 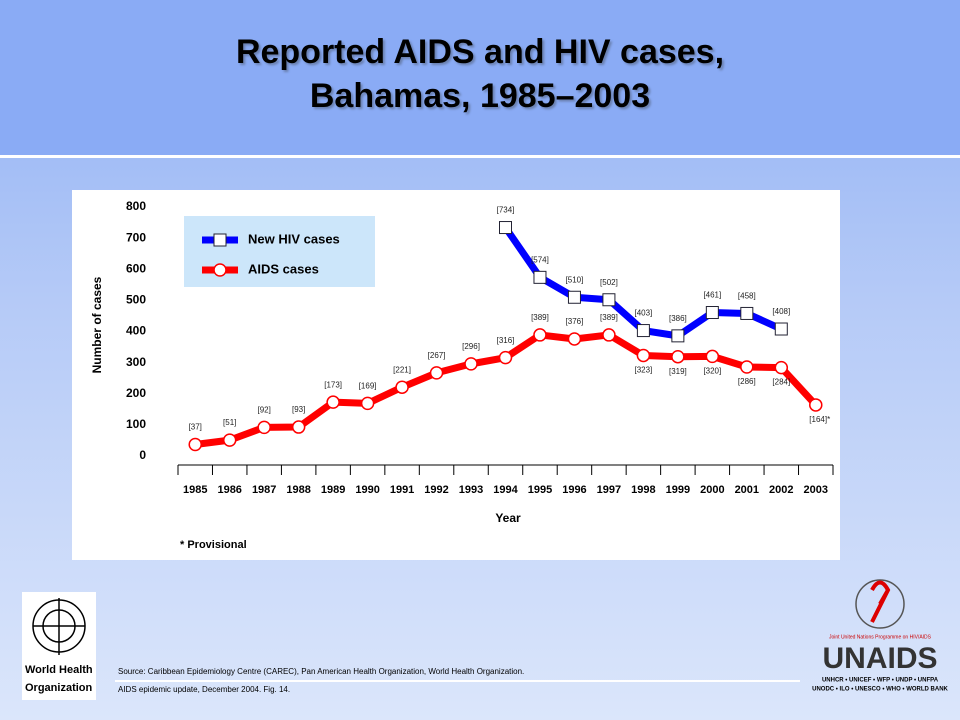 What do you see at coordinates (712, 490) in the screenshot?
I see `x-tick-label: 2000` at bounding box center [712, 490].